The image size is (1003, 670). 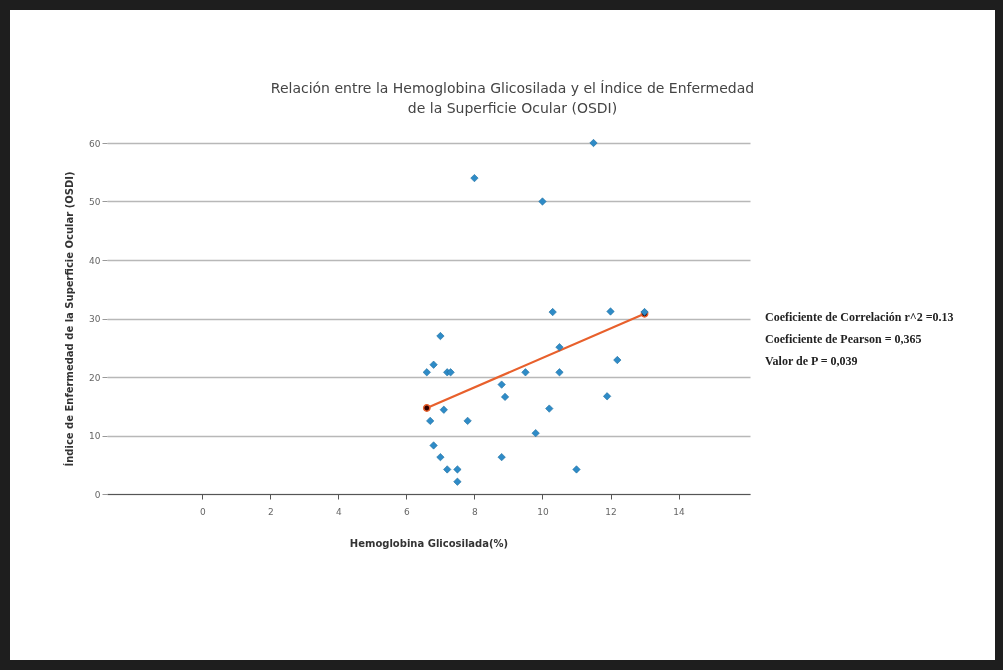 What do you see at coordinates (543, 511) in the screenshot?
I see `x-tick-label: 10` at bounding box center [543, 511].